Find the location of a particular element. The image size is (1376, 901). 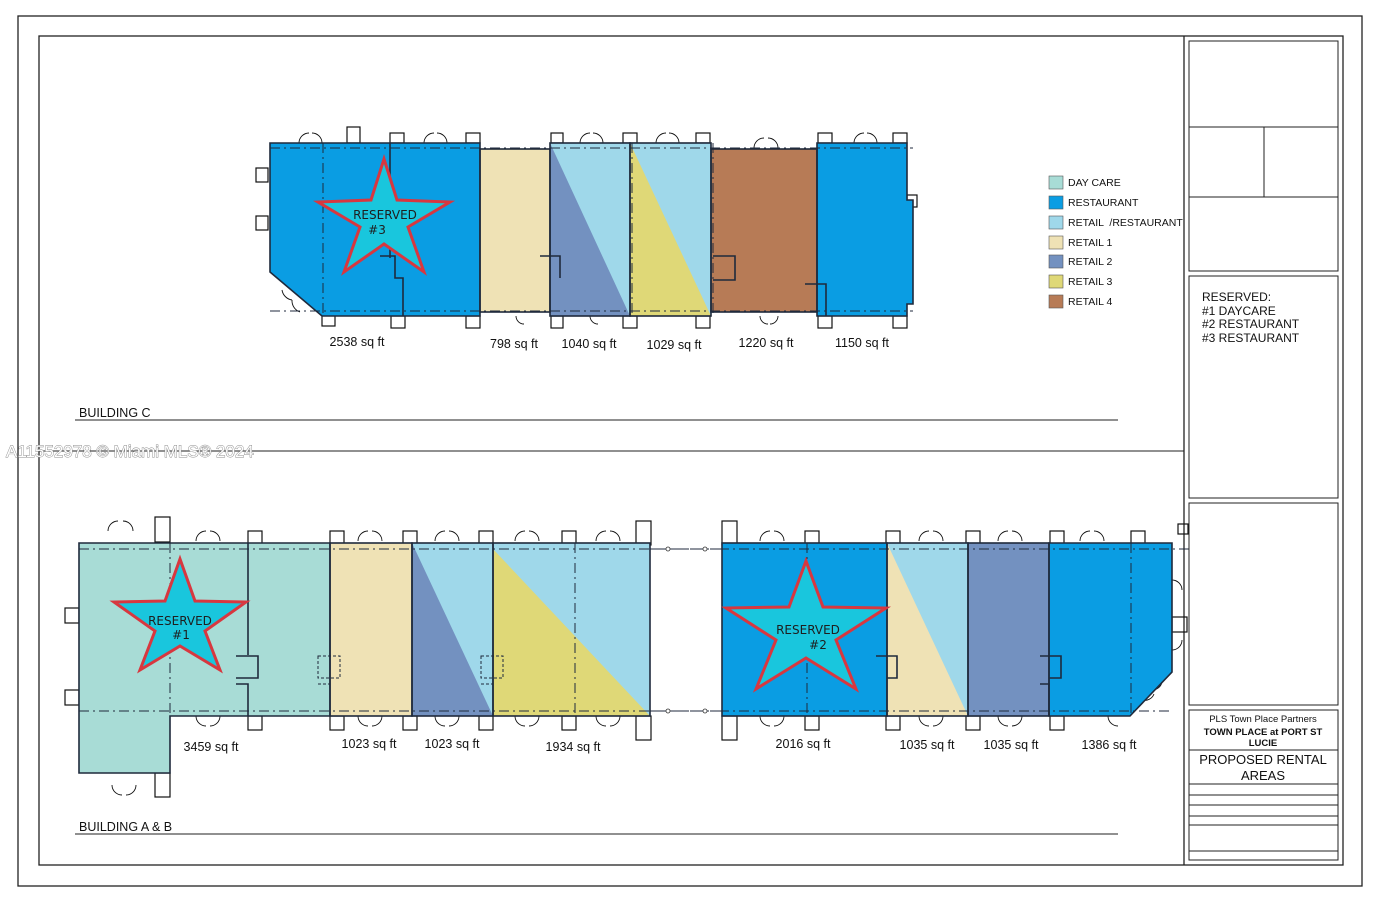

ab-unit-7-area: 1035 sq ft is located at coordinates (1011, 745).